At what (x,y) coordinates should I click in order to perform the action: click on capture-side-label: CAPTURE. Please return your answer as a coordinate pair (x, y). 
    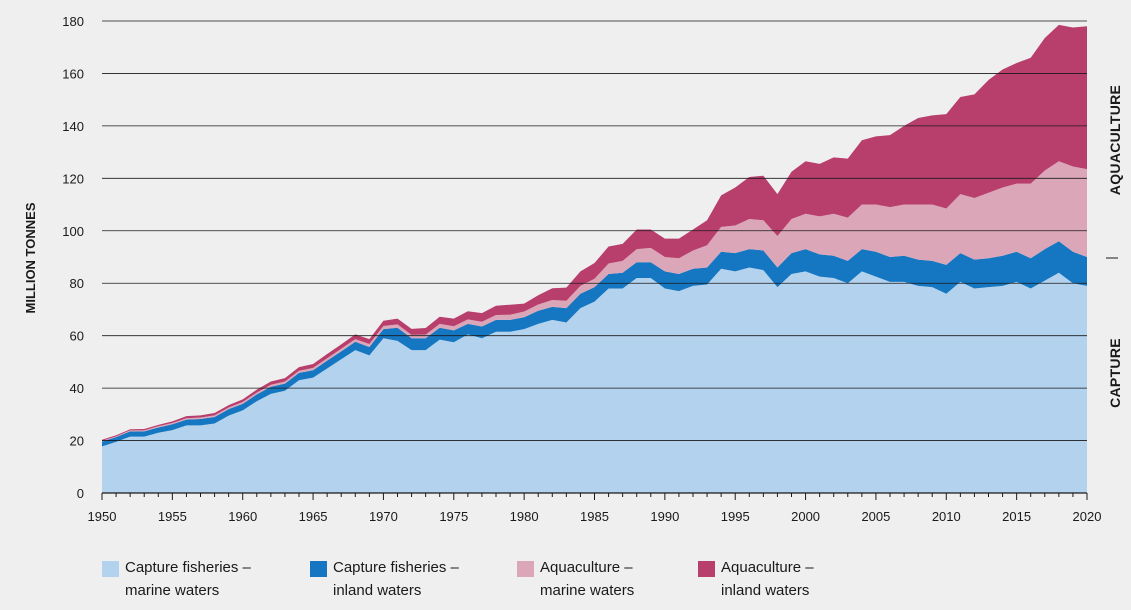
    Looking at the image, I should click on (1115, 373).